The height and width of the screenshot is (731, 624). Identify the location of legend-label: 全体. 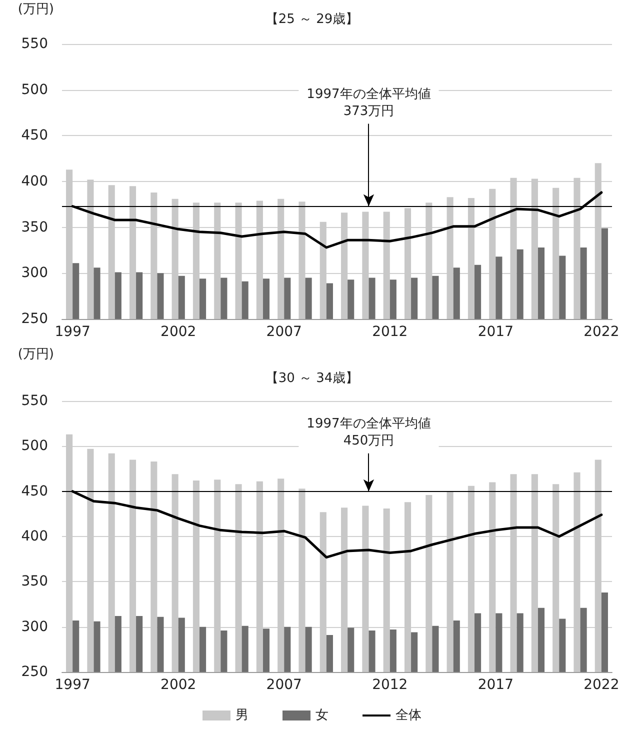
(409, 715).